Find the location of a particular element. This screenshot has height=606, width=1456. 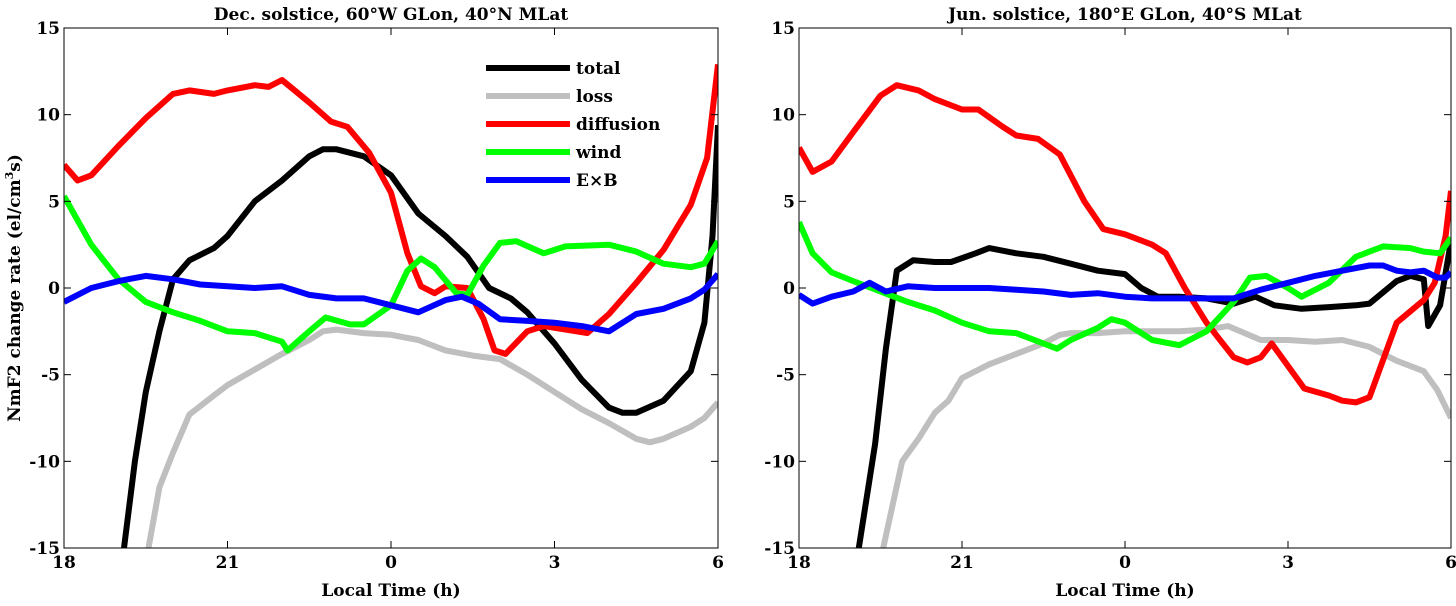

legend-label-diffusion: diffusion is located at coordinates (618, 125).